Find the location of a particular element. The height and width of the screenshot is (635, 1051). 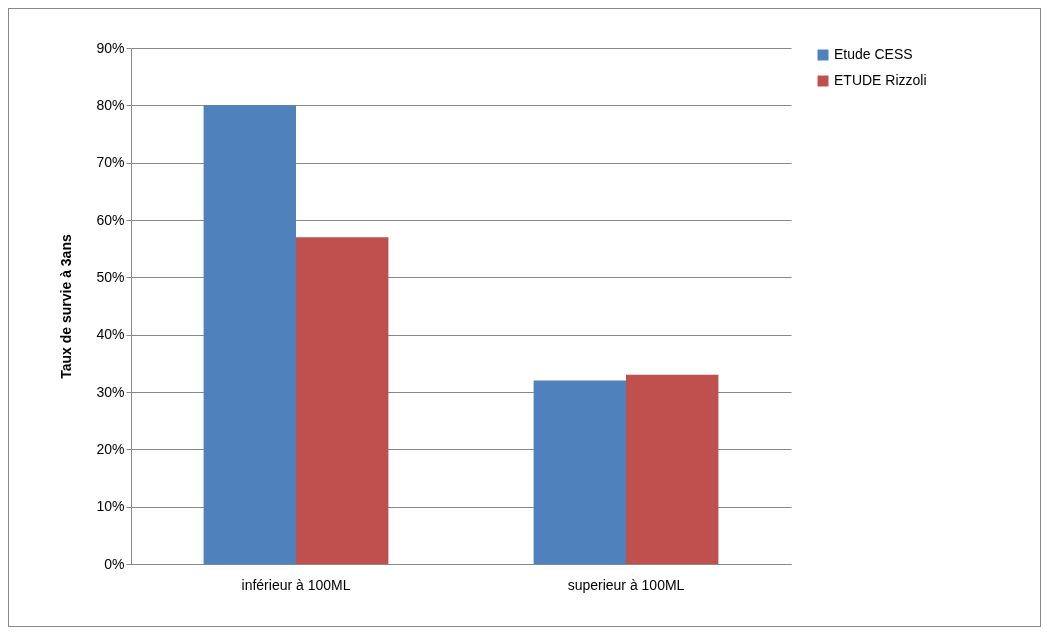

y-tick-label: 60% is located at coordinates (110, 219).